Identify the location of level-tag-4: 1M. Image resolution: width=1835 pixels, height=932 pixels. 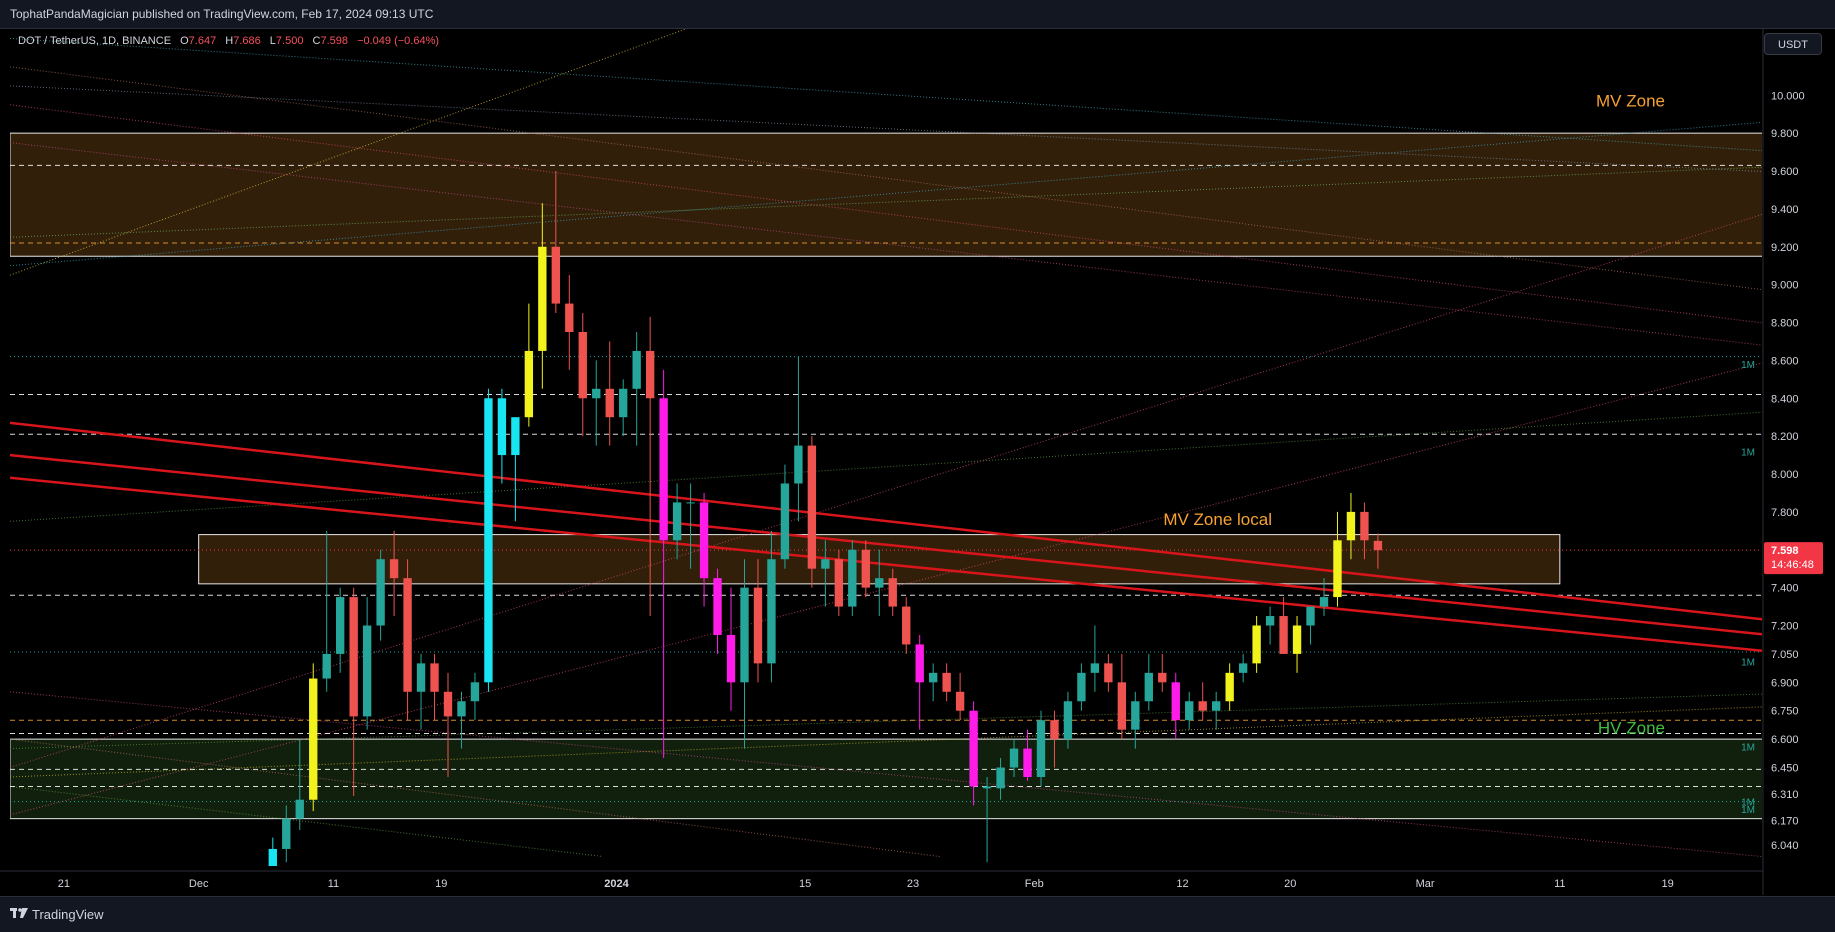
(1748, 748).